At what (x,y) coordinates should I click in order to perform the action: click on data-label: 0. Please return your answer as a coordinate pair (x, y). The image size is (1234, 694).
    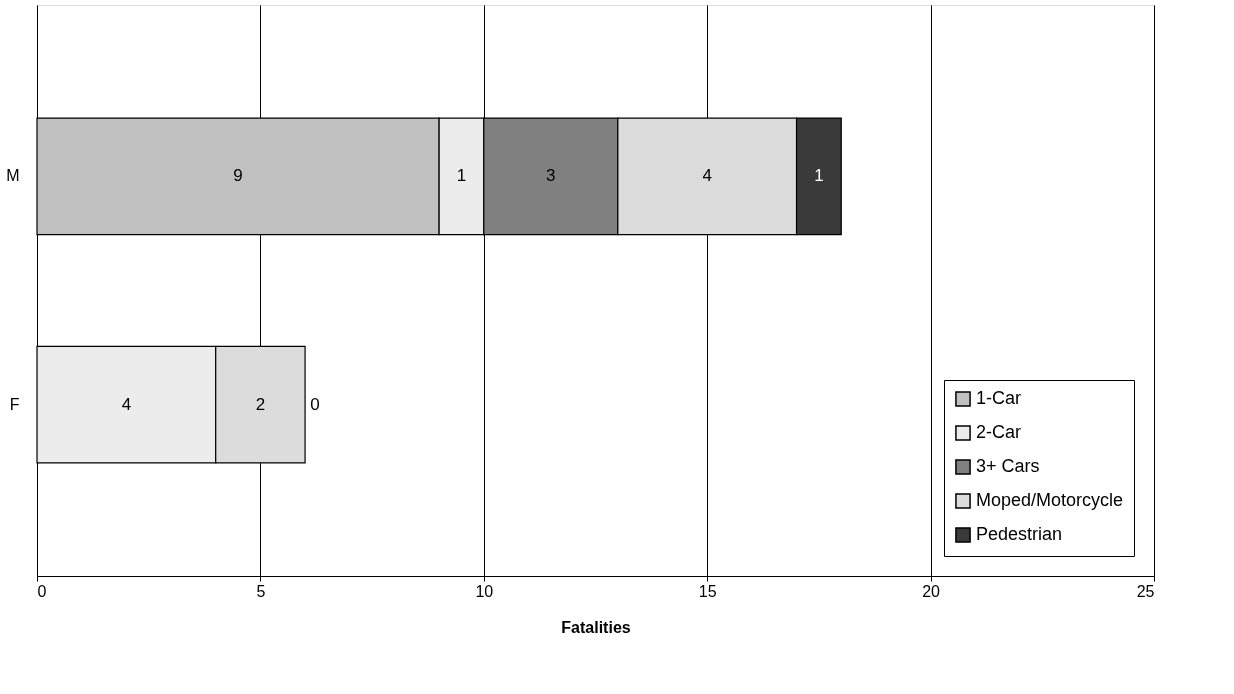
    Looking at the image, I should click on (315, 404).